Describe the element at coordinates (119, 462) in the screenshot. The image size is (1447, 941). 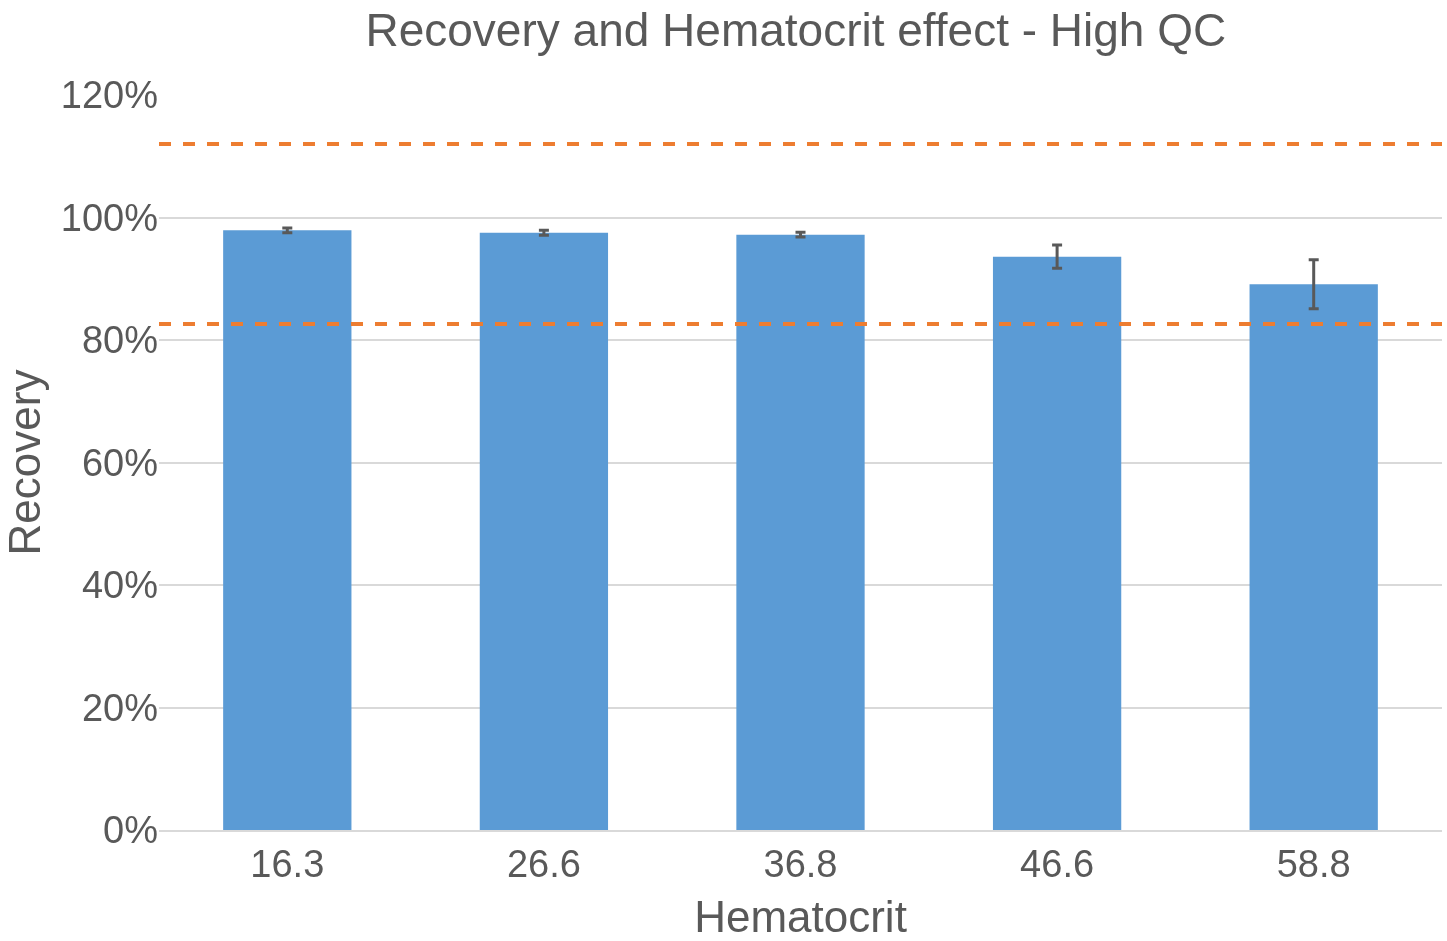
I see `y-tick-label: 60%` at that location.